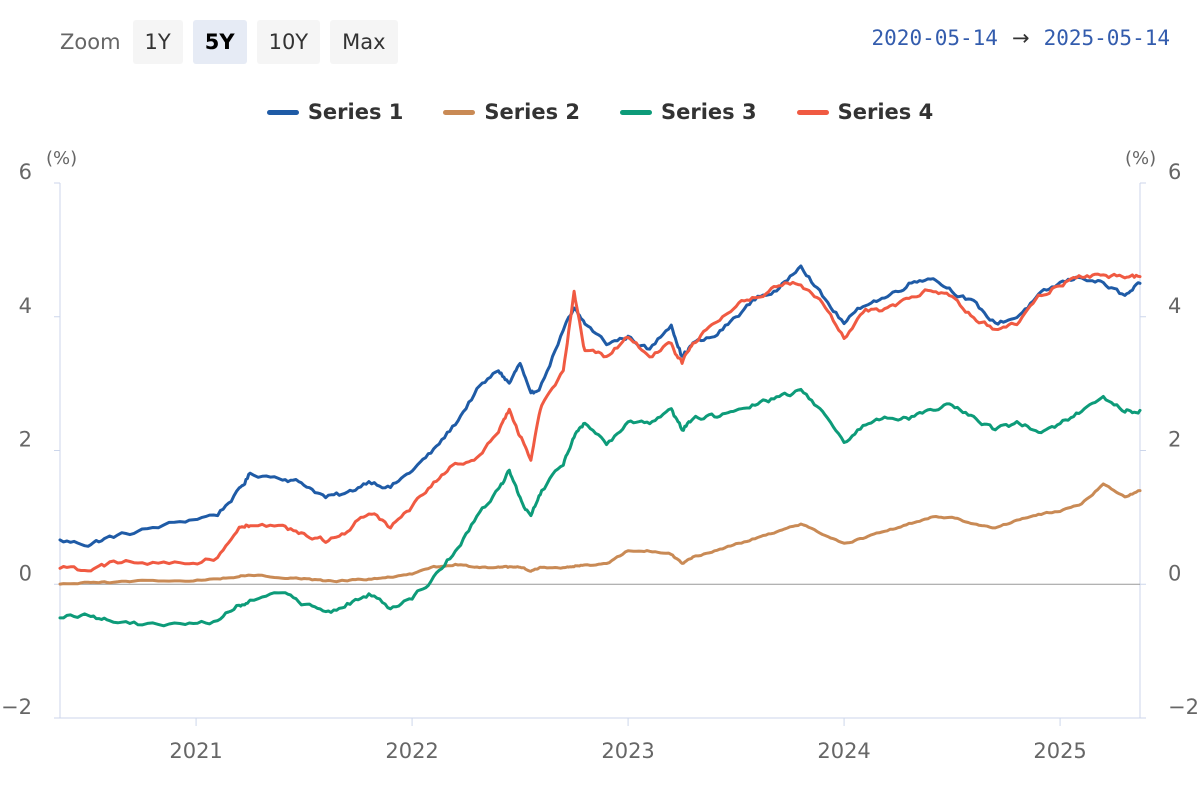 The height and width of the screenshot is (800, 1200). I want to click on date-range: 2020-05-14 → 2025-05-14, so click(1021, 38).